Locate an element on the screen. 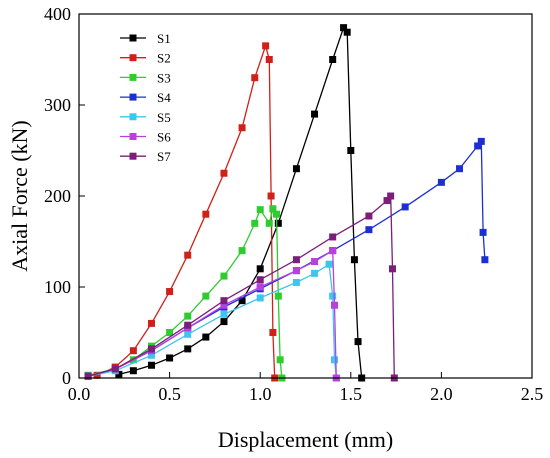  legend-item-s2: S2 is located at coordinates (145, 58).